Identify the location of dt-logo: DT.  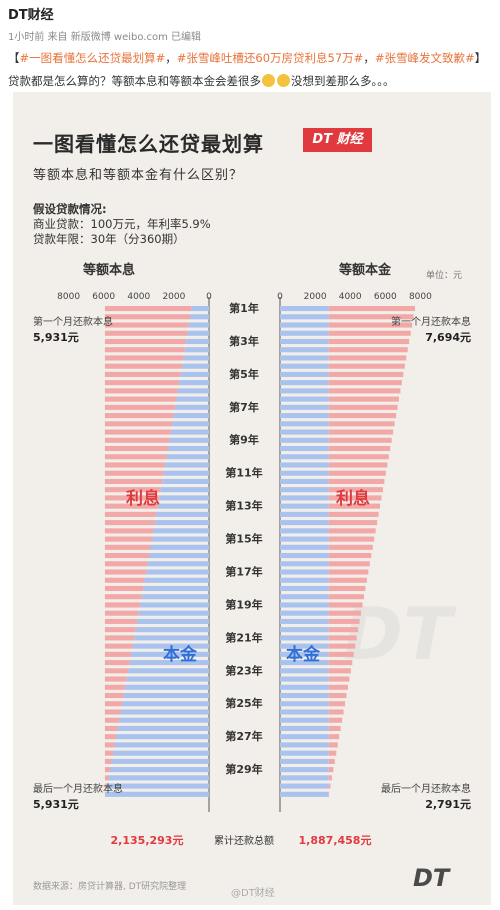
(431, 878).